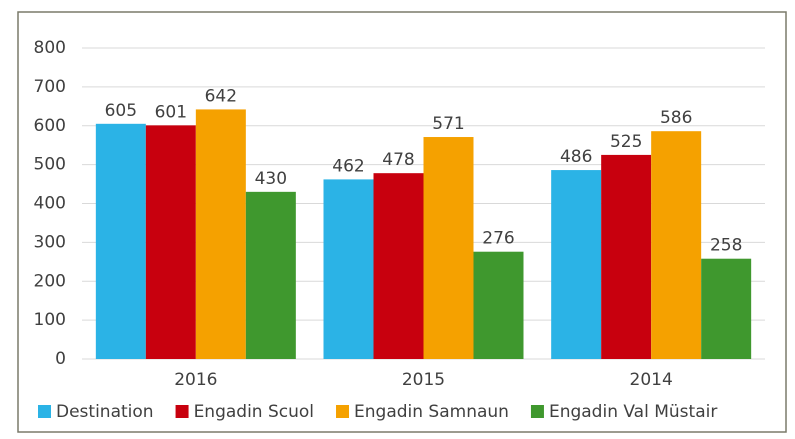 This screenshot has height=439, width=795. What do you see at coordinates (633, 412) in the screenshot?
I see `legend-label: Engadin Val Müstair` at bounding box center [633, 412].